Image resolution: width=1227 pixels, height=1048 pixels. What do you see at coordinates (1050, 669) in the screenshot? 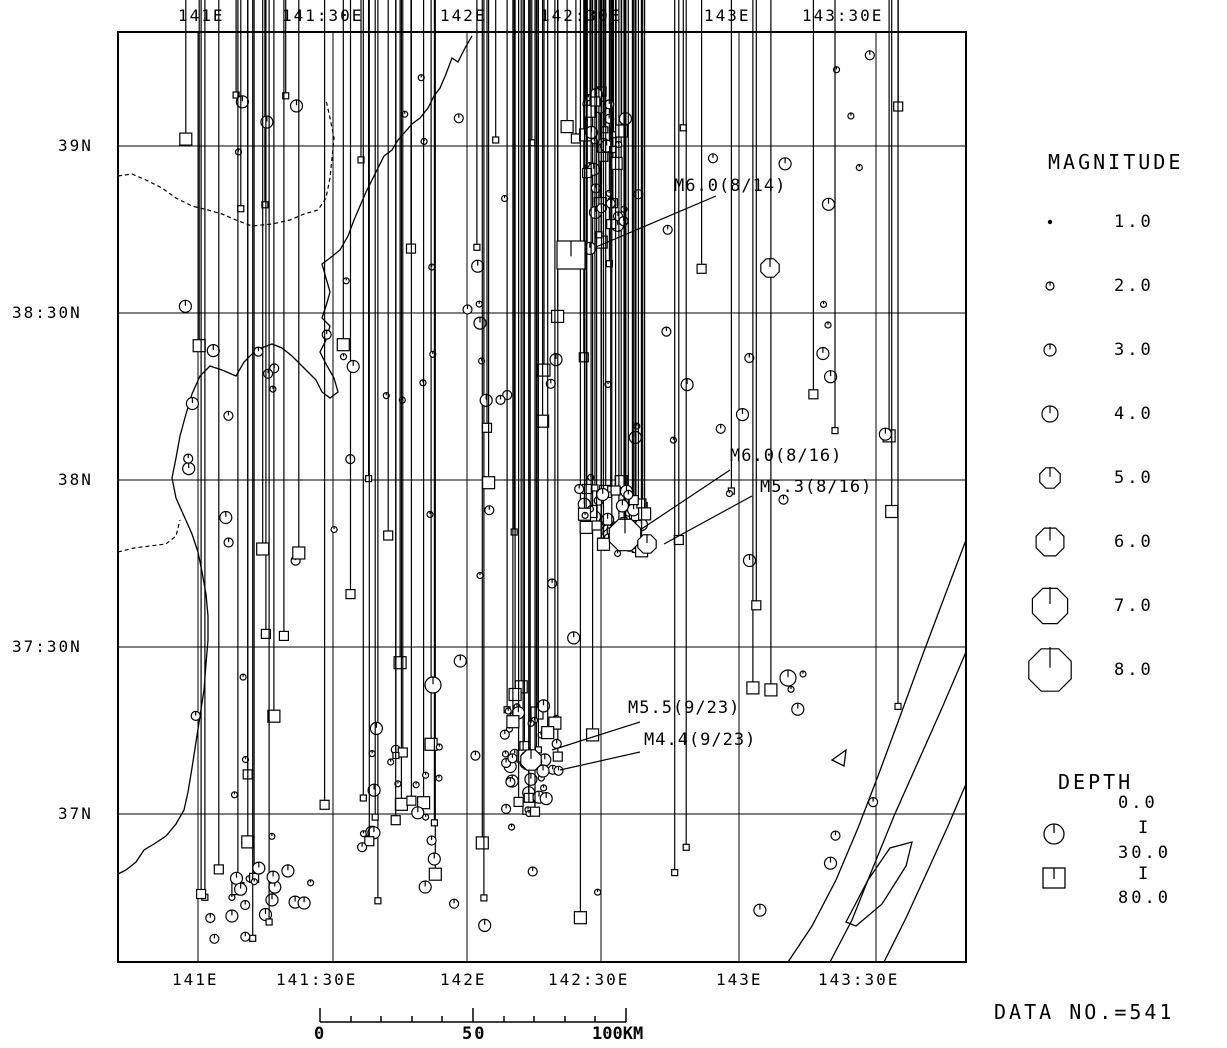
I see `magnitude-legend-symbol-8.0` at bounding box center [1050, 669].